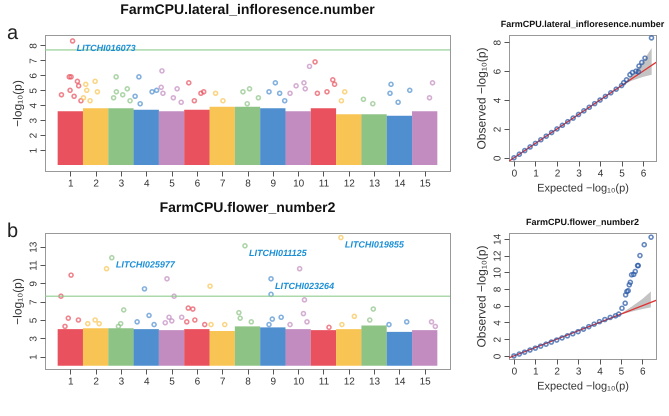  What do you see at coordinates (34, 91) in the screenshot?
I see `y-tick-label: 5` at bounding box center [34, 91].